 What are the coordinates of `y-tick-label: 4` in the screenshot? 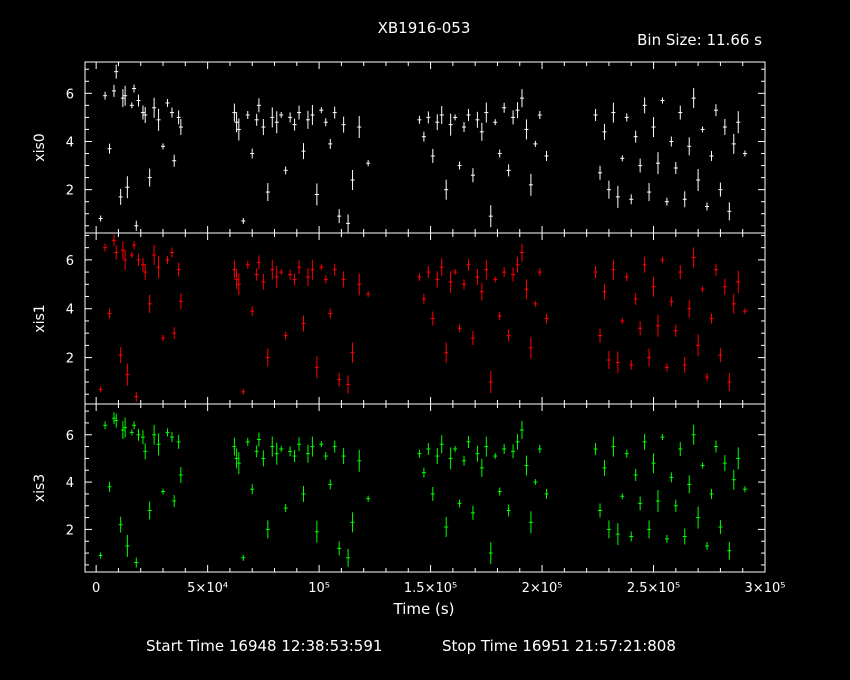 It's located at (70, 142).